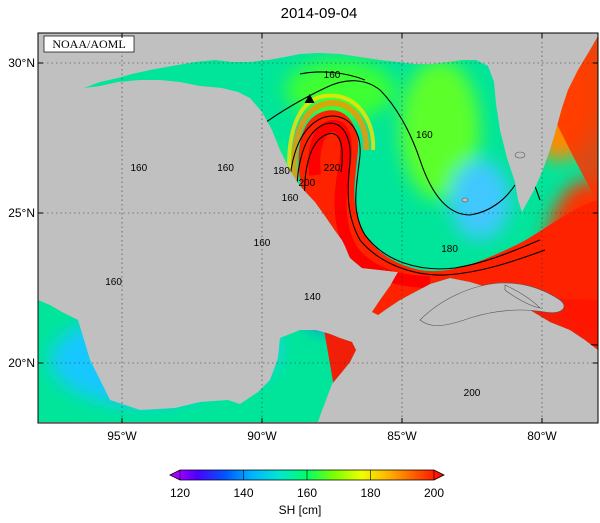 This screenshot has height=523, width=600. I want to click on colorbar-tick-label-2: 160, so click(307, 493).